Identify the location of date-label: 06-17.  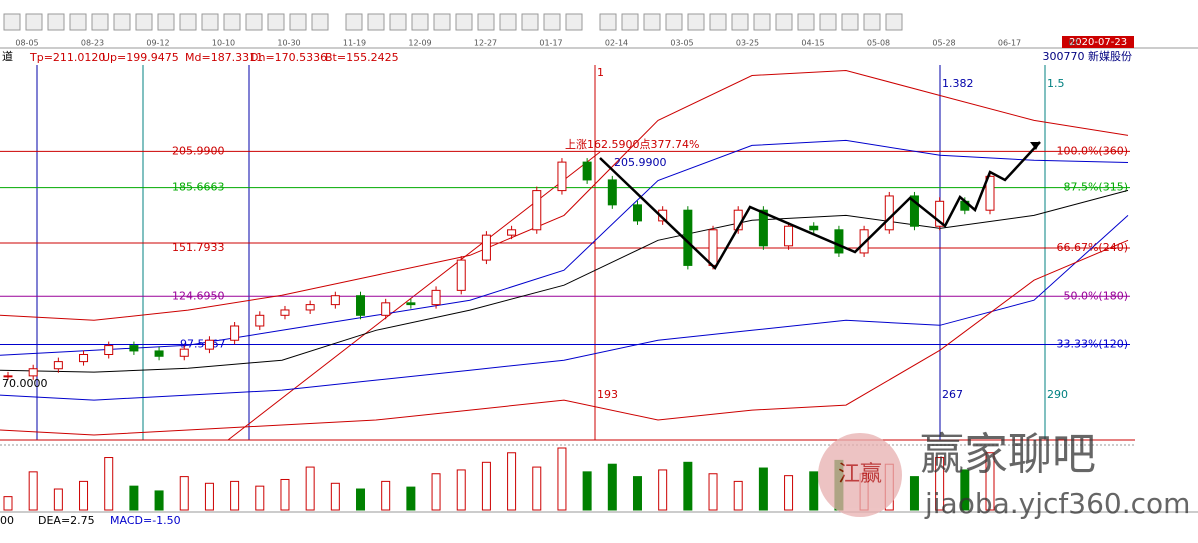
(1009, 43).